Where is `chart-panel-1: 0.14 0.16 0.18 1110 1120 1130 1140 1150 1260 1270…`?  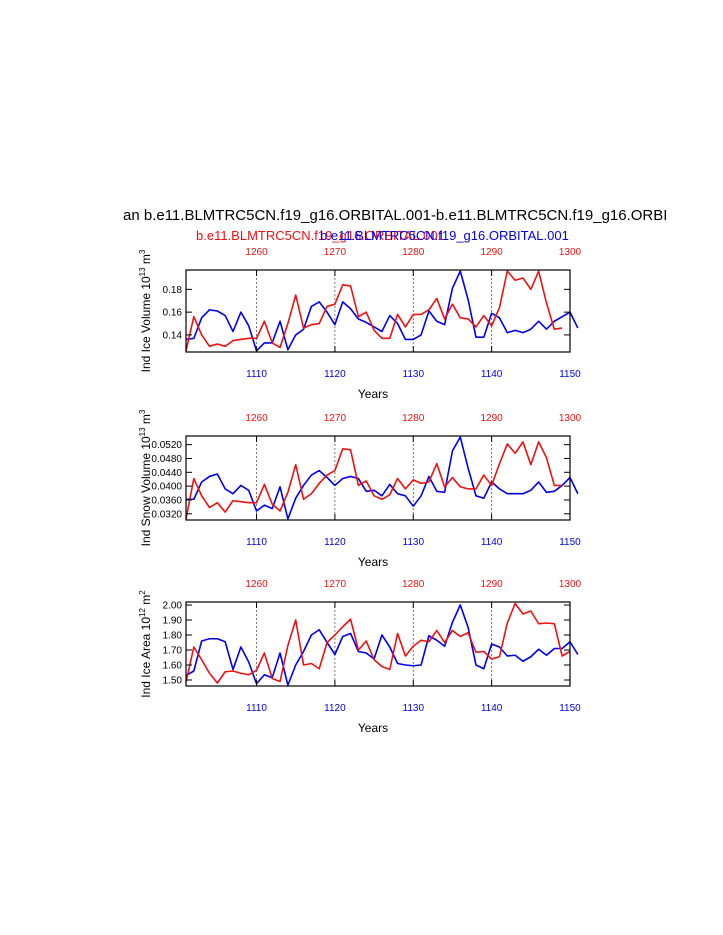
chart-panel-1: 0.14 0.16 0.18 1110 1120 1130 1140 1150 1260 1270… is located at coordinates (360, 324).